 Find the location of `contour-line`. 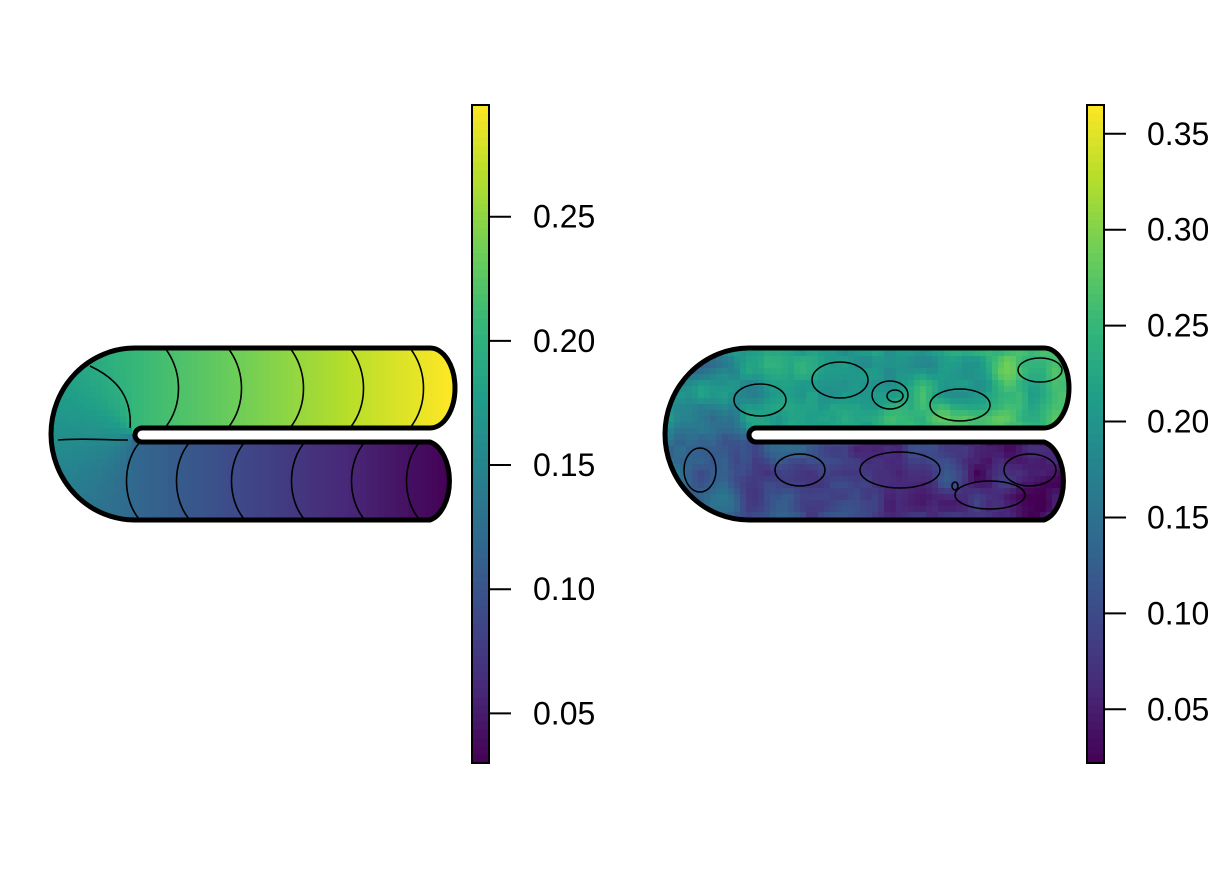

contour-line is located at coordinates (110, 397).